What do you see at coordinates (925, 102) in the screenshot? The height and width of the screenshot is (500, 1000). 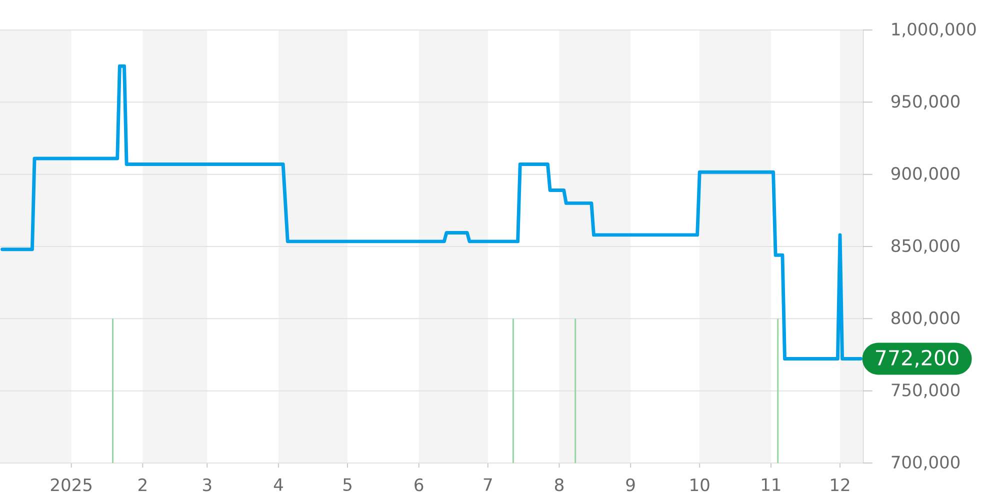 I see `y-tick-label: 950,000` at bounding box center [925, 102].